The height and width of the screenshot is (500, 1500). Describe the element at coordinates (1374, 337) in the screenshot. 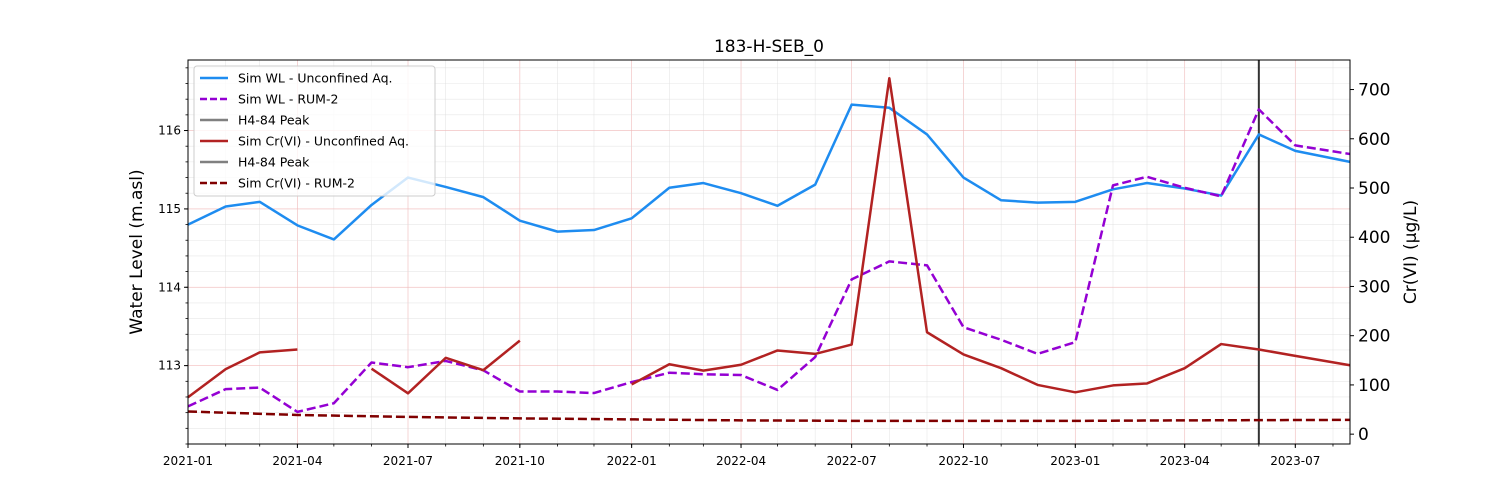

I see `y-right-tick-label: 200` at that location.